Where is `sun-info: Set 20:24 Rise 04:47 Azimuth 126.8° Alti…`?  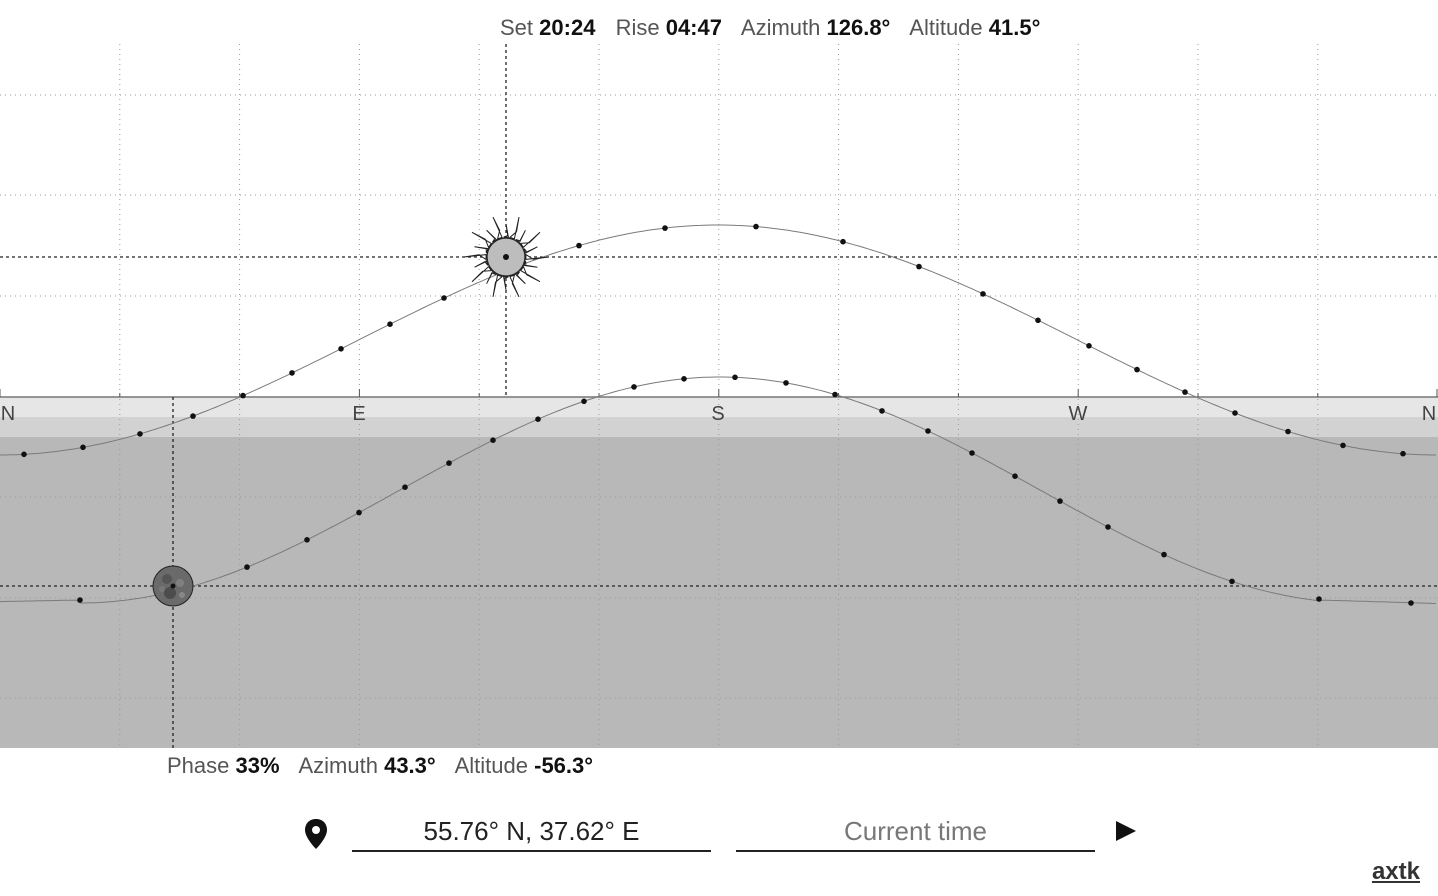 sun-info: Set 20:24 Rise 04:47 Azimuth 126.8° Alti… is located at coordinates (770, 28).